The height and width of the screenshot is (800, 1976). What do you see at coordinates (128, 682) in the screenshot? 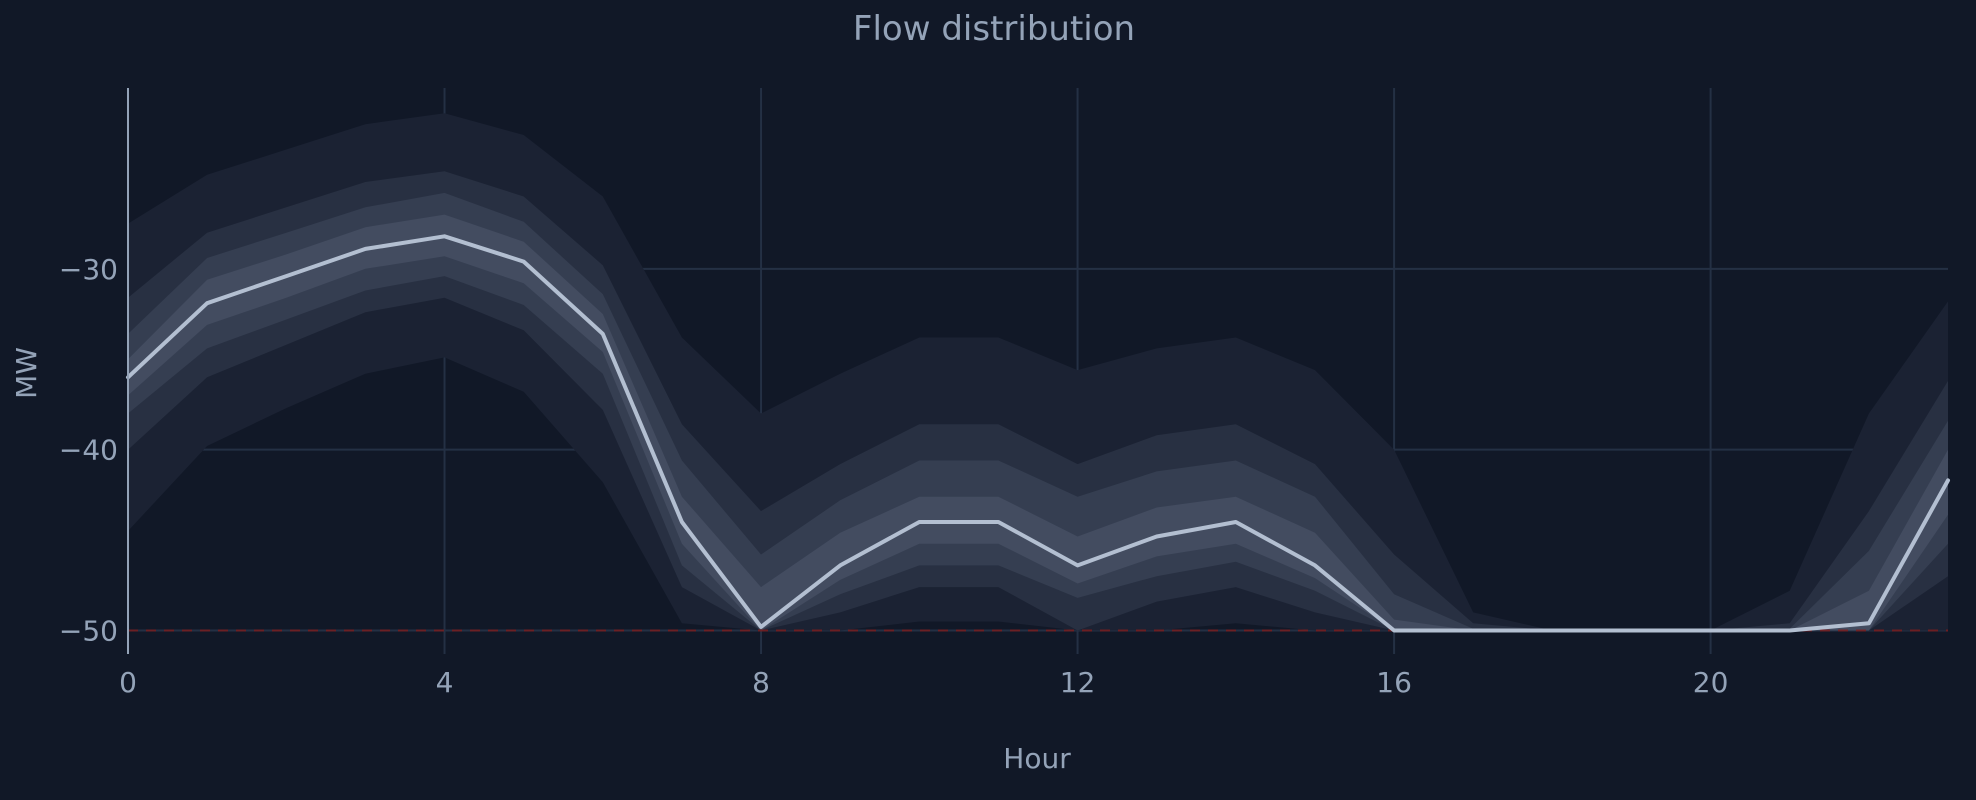
I see `x-tick-label: 0` at bounding box center [128, 682].